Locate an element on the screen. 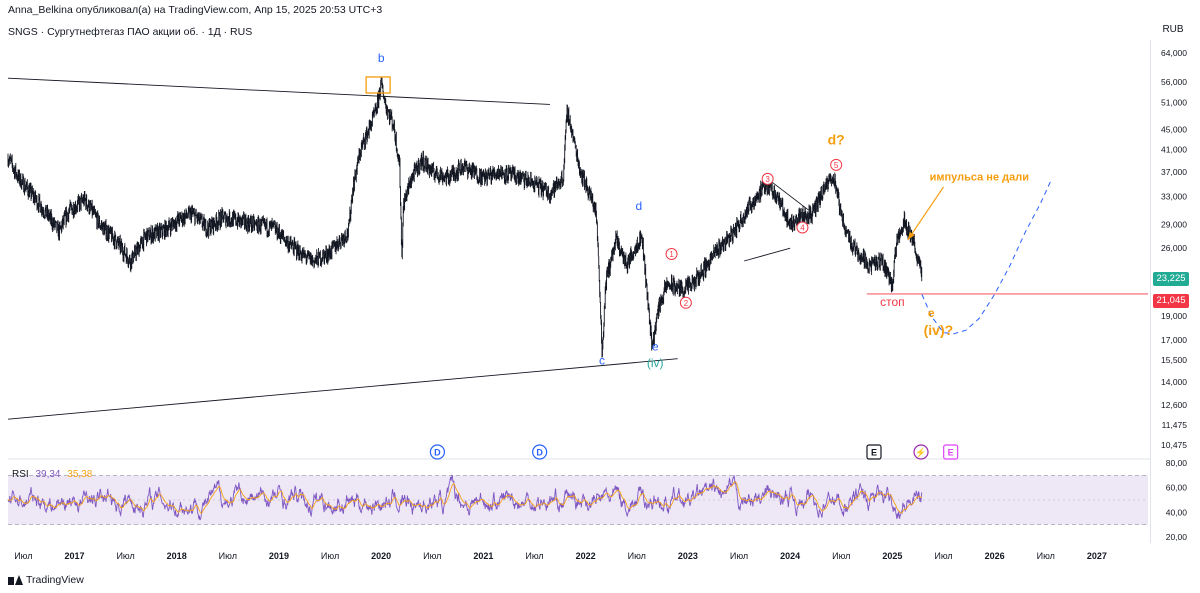  rsi-ma-line is located at coordinates (465, 498).